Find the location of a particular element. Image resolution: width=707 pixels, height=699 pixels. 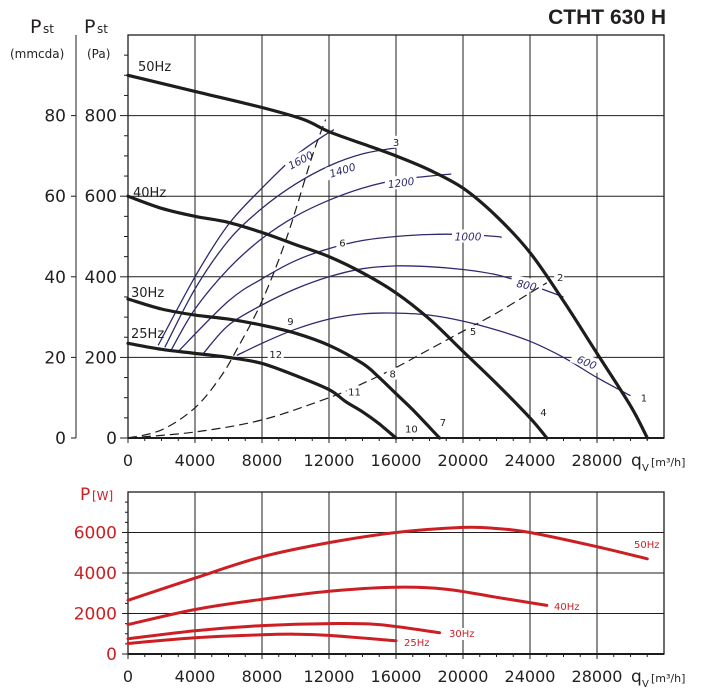

bottom-x-label-symbol: q is located at coordinates (636, 677).